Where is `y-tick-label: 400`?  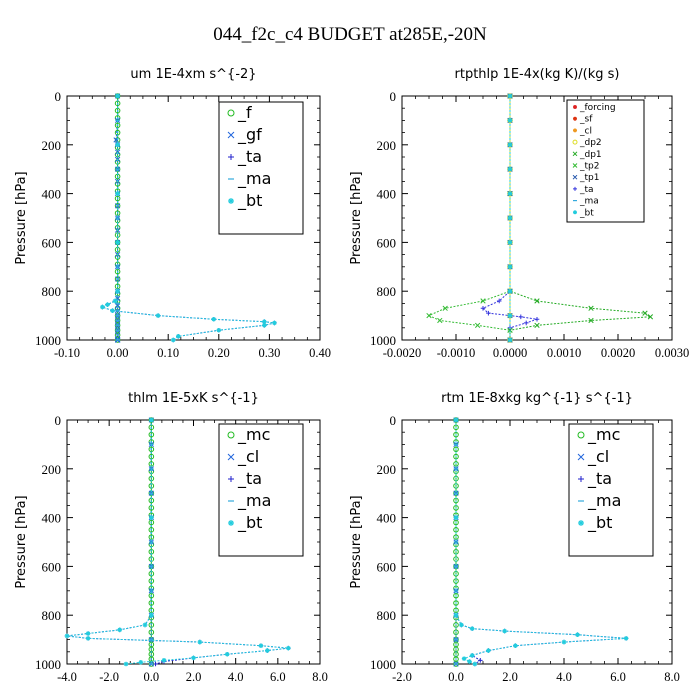
y-tick-label: 400 is located at coordinates (52, 518).